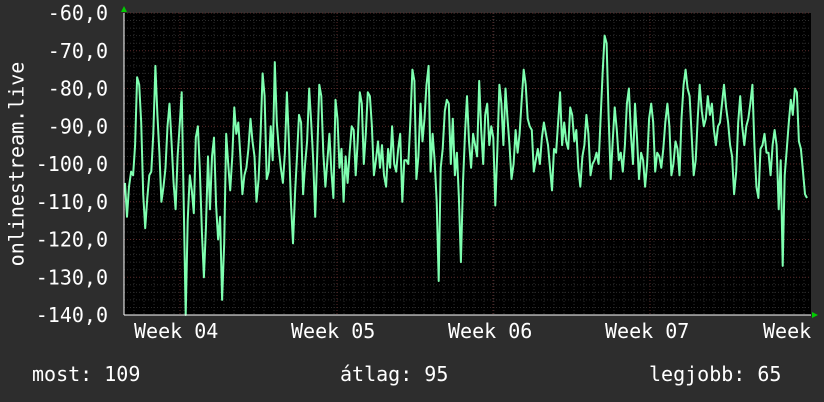 The width and height of the screenshot is (824, 402). What do you see at coordinates (333, 331) in the screenshot?
I see `x-tick-label: Week 05` at bounding box center [333, 331].